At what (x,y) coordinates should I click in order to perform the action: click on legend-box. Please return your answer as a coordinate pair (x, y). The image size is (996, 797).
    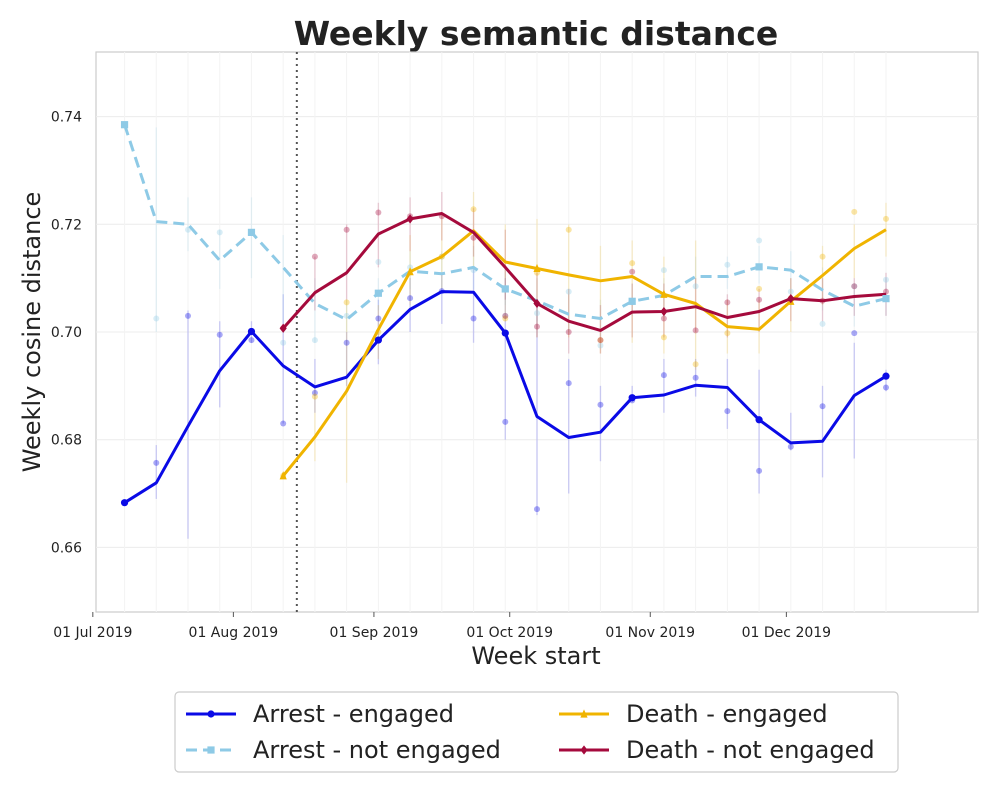
    Looking at the image, I should click on (536, 732).